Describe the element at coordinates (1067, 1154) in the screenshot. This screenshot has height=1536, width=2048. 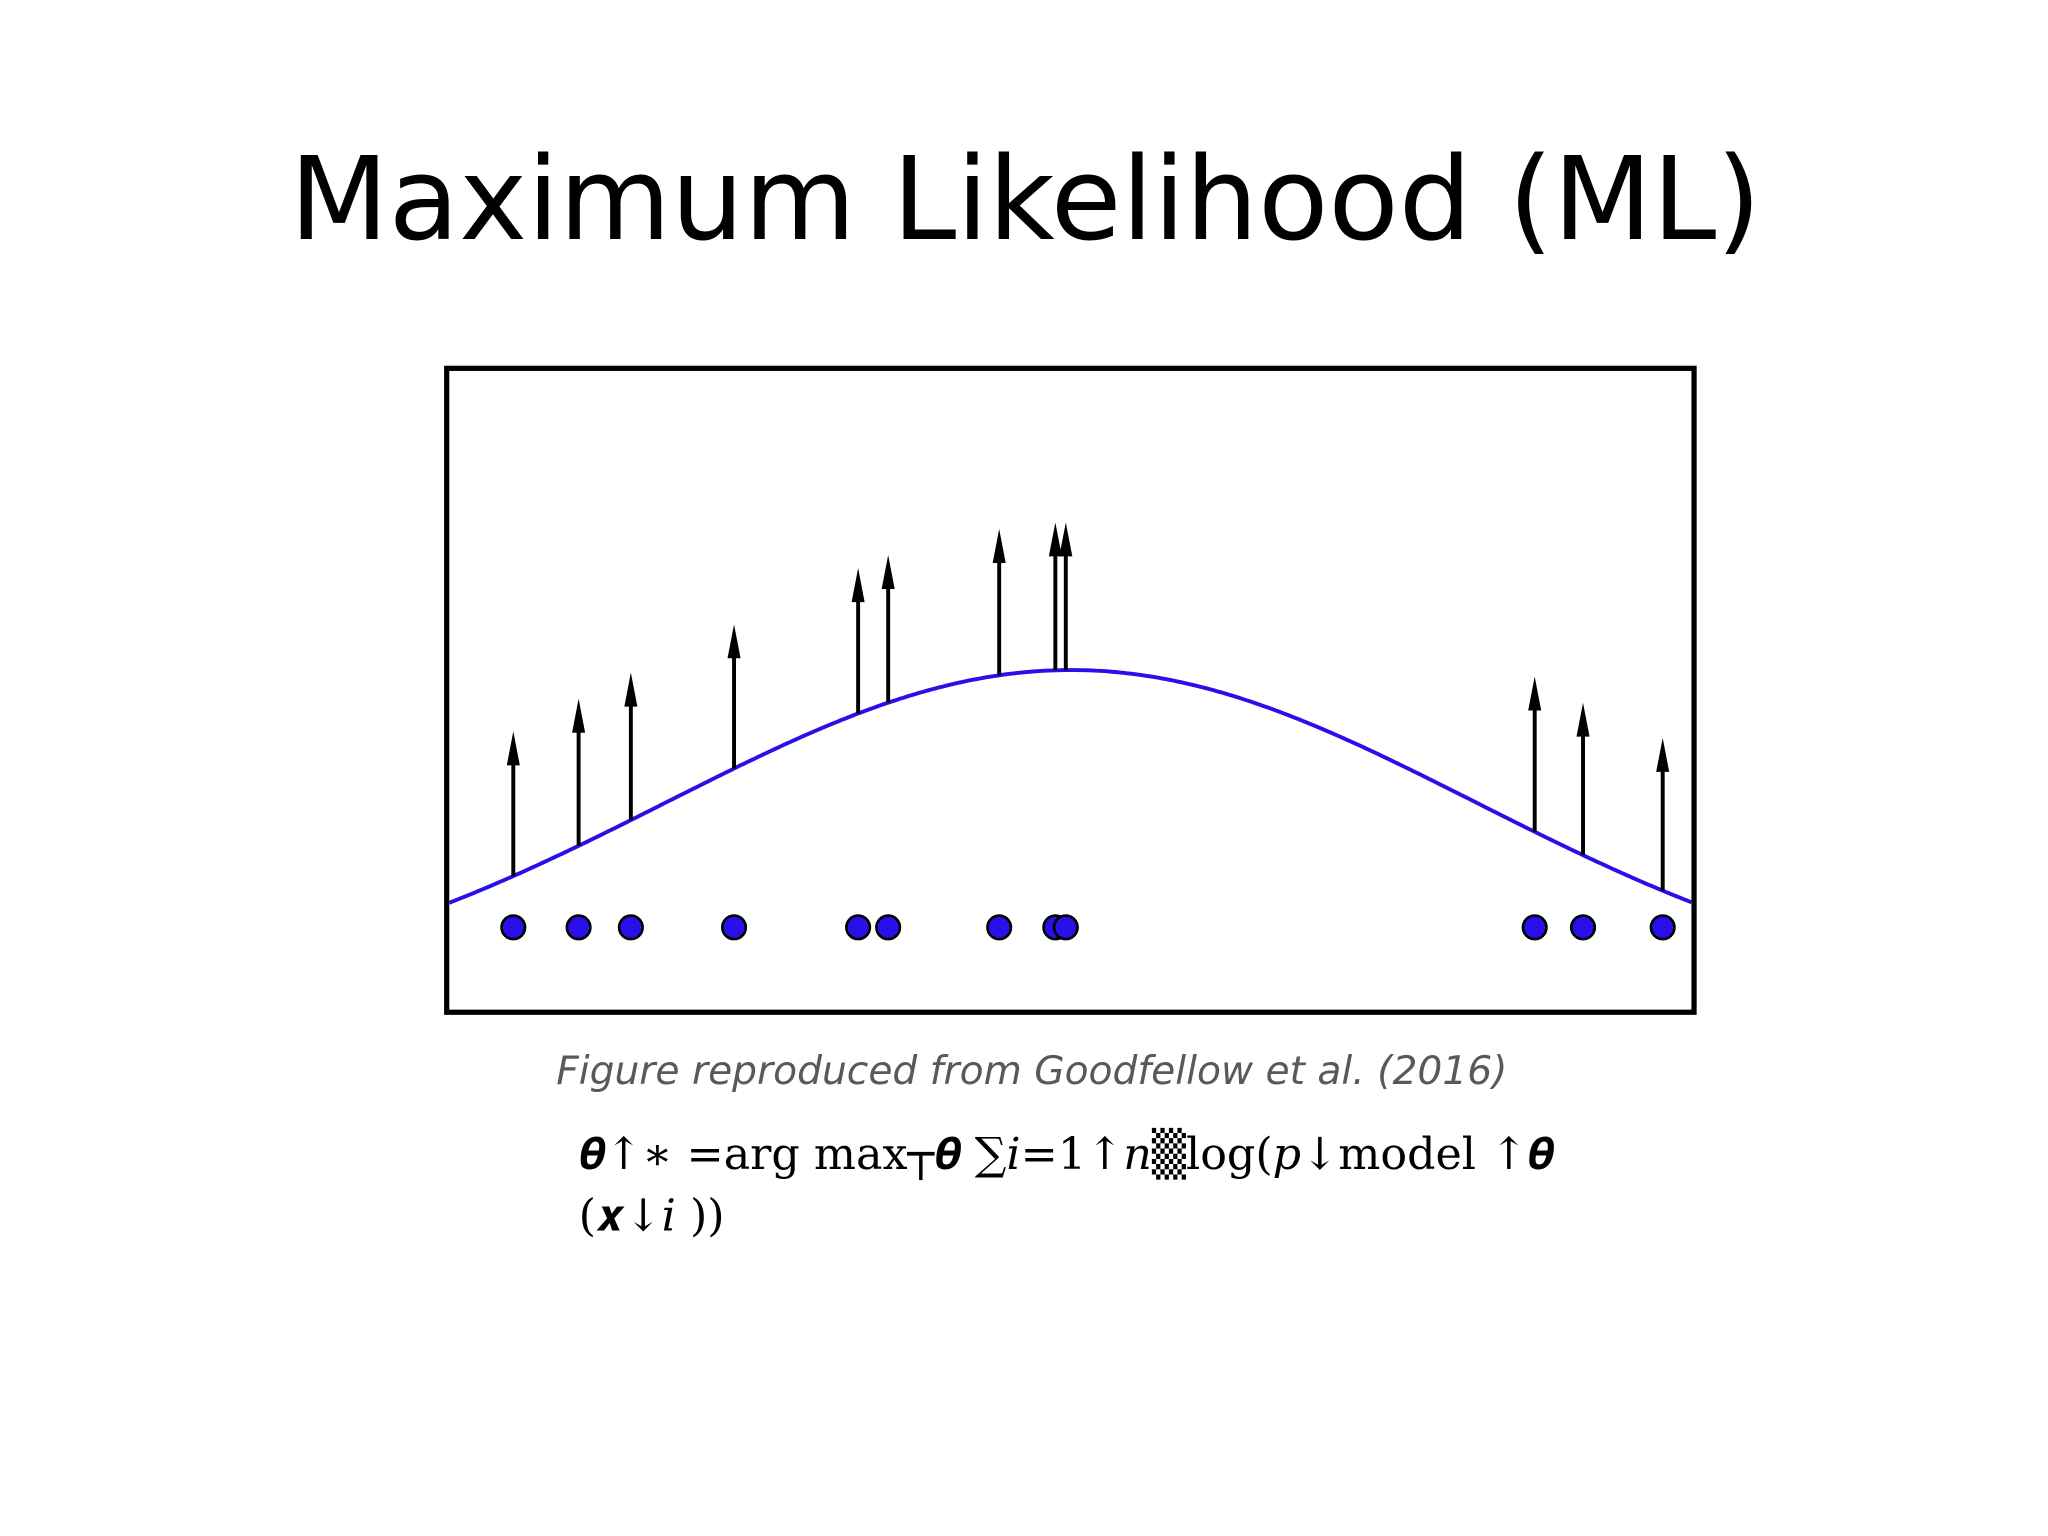
I see `formula-line: 𝜽↑∗ =arg max┬𝜽 ∑𝑖=1↑𝑛▒log(𝑝↓model ↑𝜽` at that location.